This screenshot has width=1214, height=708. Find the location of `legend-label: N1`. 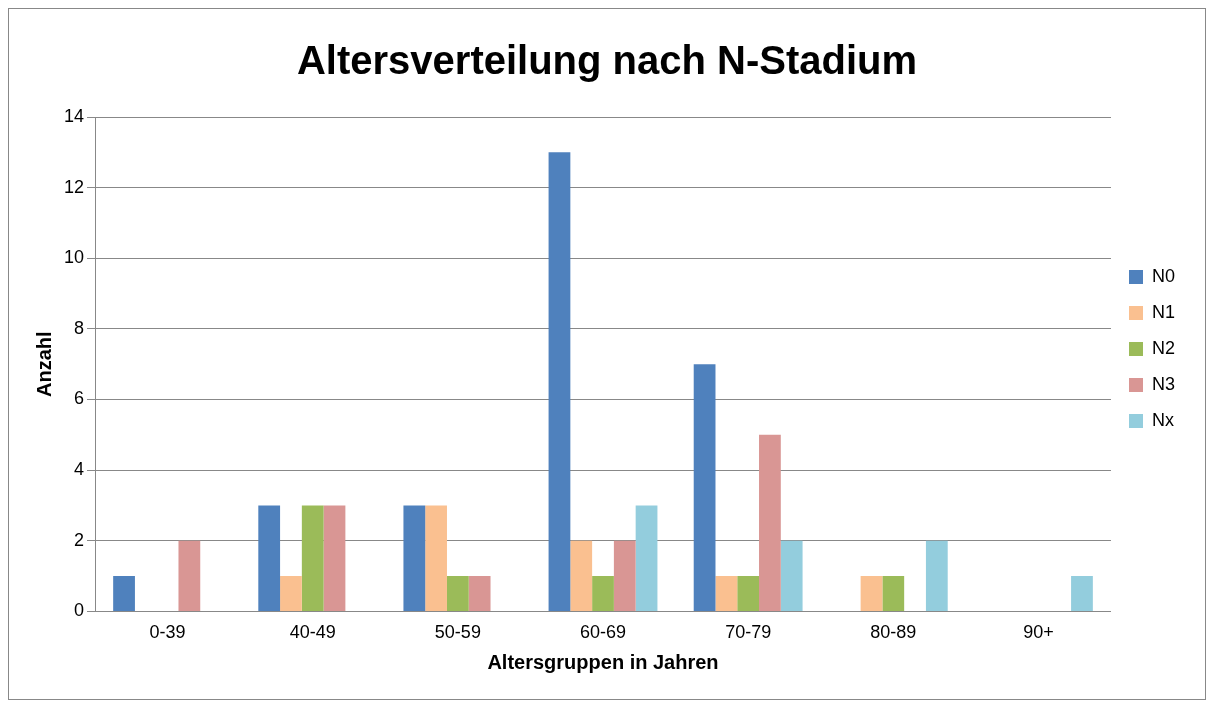

legend-label: N1 is located at coordinates (1163, 311).